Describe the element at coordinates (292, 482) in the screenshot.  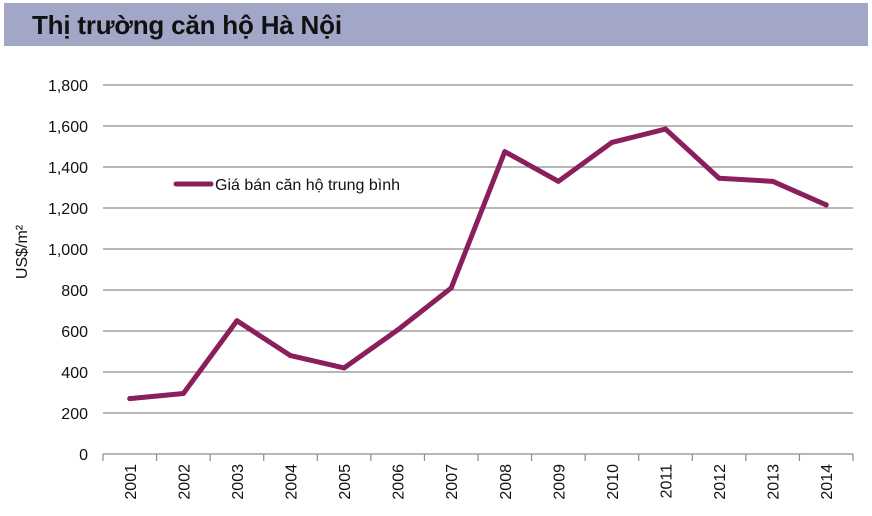
I see `x-tick-label: 2004` at that location.